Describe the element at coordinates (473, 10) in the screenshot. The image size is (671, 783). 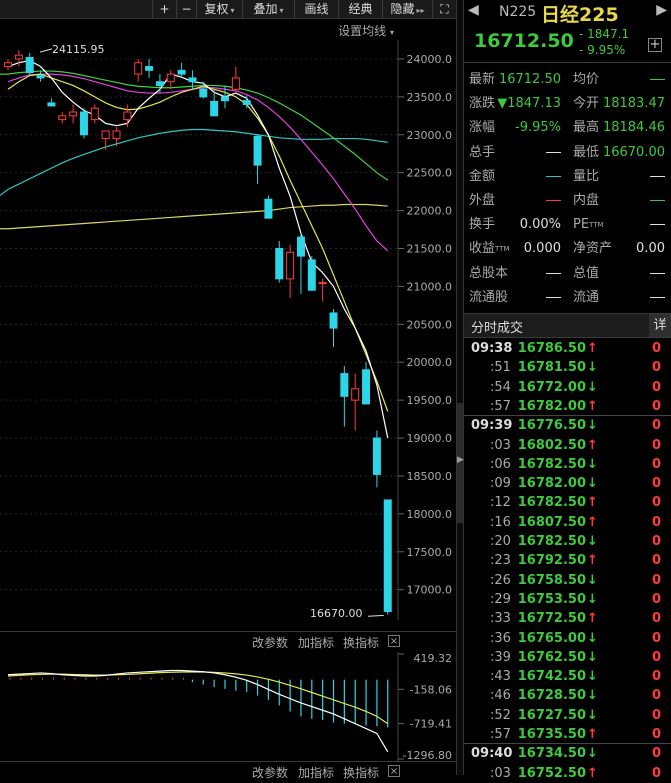
I see `chevron-left-icon: ◀` at that location.